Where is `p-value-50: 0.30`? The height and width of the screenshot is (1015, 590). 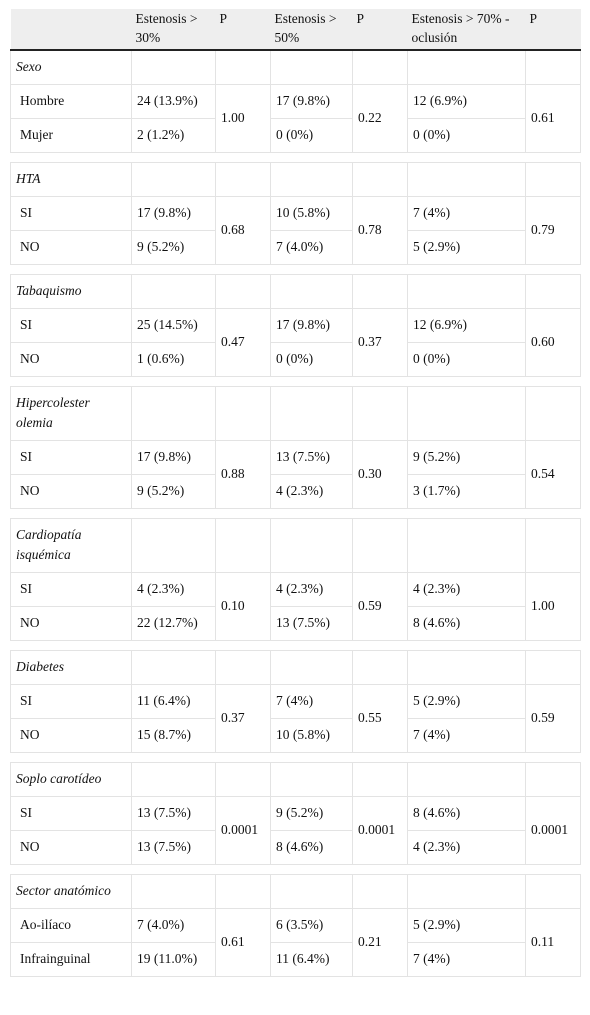
p-value-50: 0.30 is located at coordinates (380, 474).